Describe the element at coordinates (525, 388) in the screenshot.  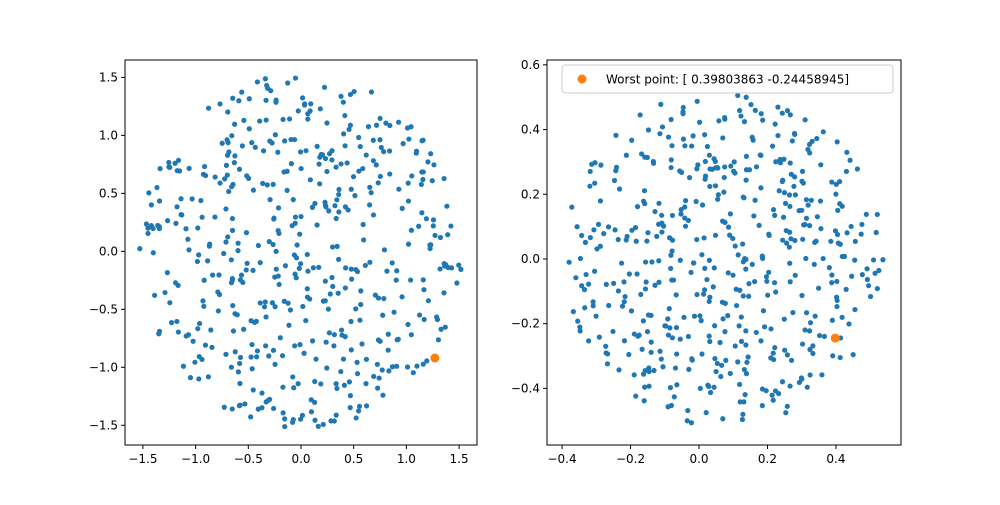
I see `y-tick-label: −0.4` at that location.